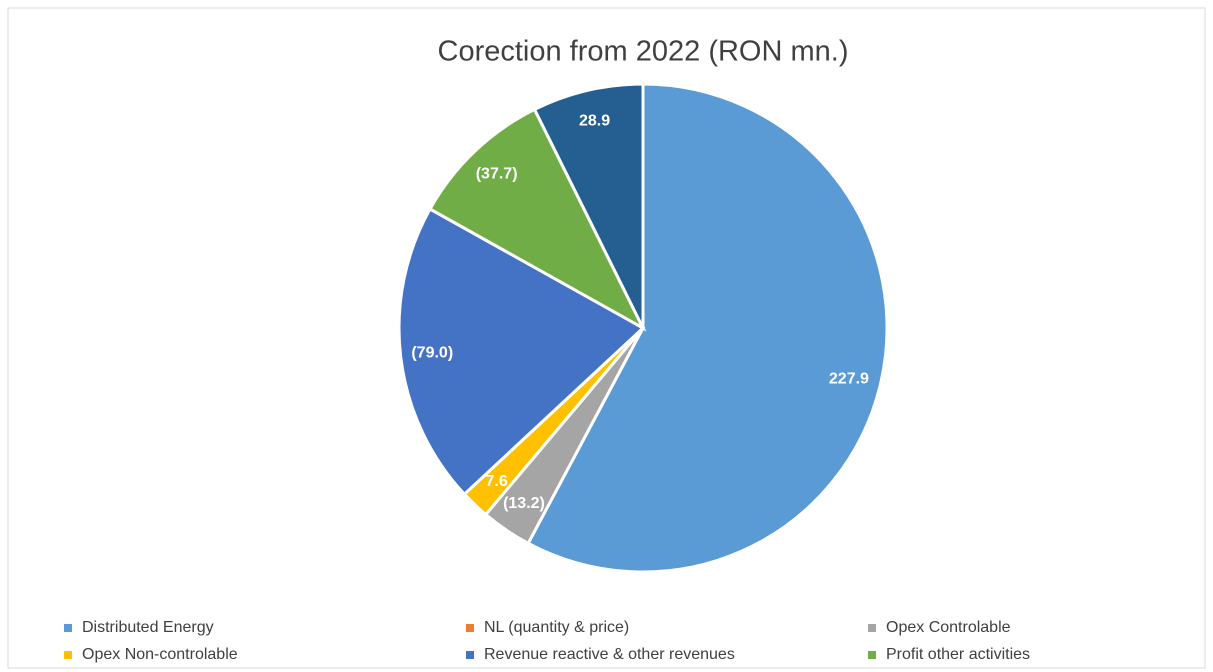 The image size is (1213, 672). Describe the element at coordinates (148, 627) in the screenshot. I see `legend-label: Distributed Energy` at that location.